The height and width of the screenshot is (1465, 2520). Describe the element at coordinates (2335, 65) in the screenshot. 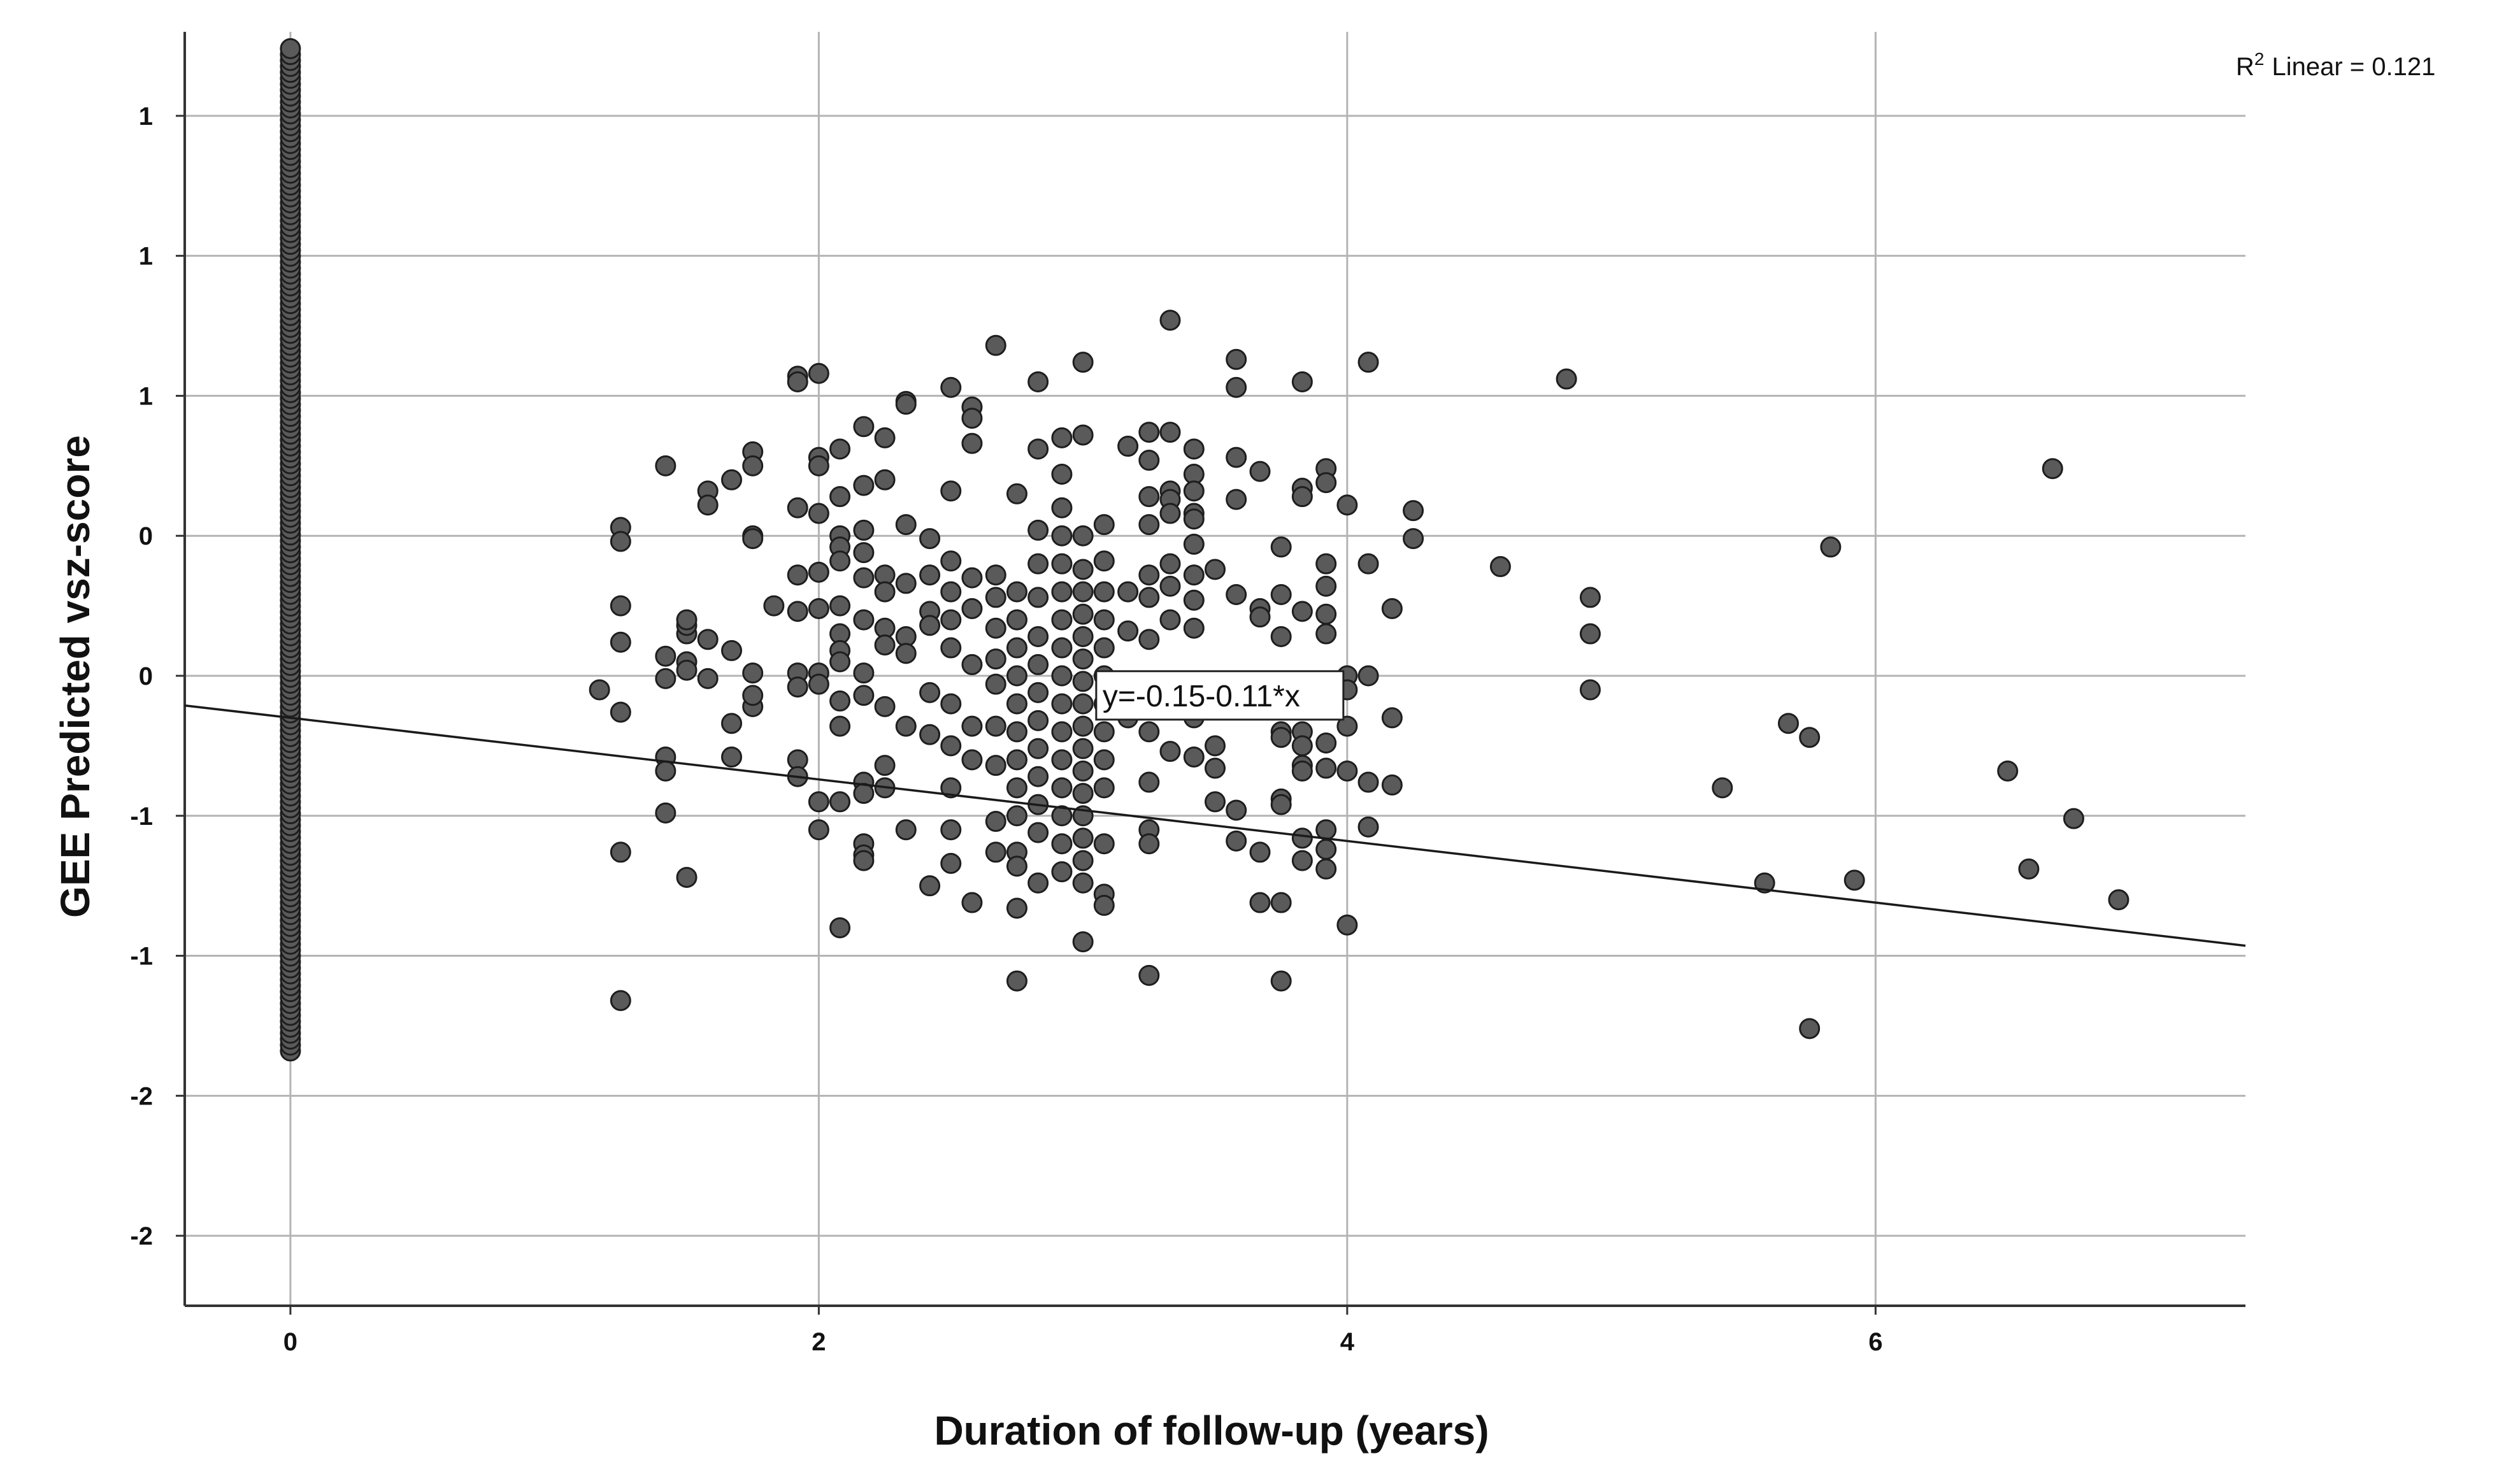

I see `r-squared-label: R2 Linear = 0.121` at that location.